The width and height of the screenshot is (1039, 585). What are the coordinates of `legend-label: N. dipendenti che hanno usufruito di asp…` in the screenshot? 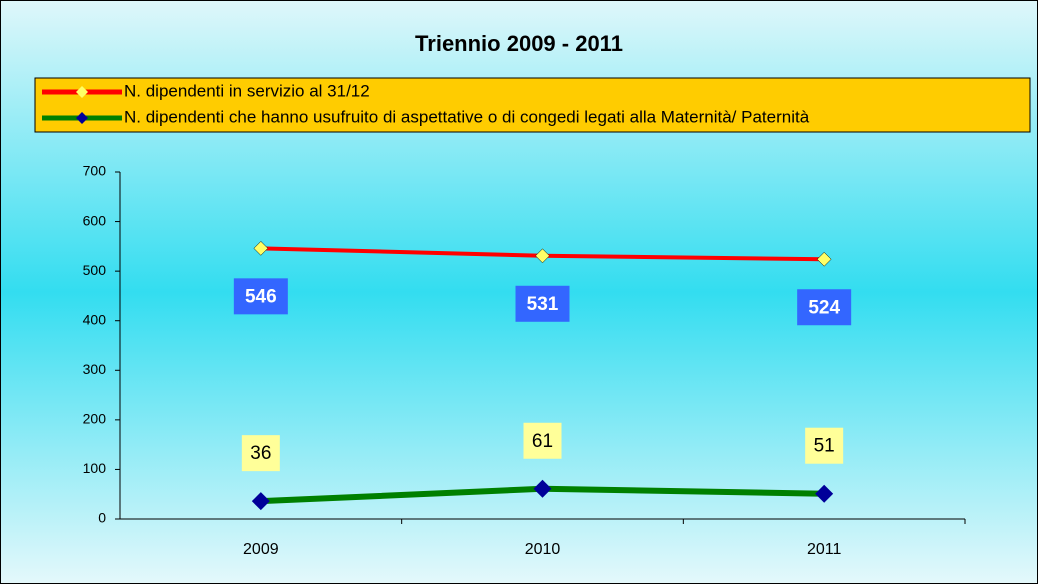 It's located at (467, 116).